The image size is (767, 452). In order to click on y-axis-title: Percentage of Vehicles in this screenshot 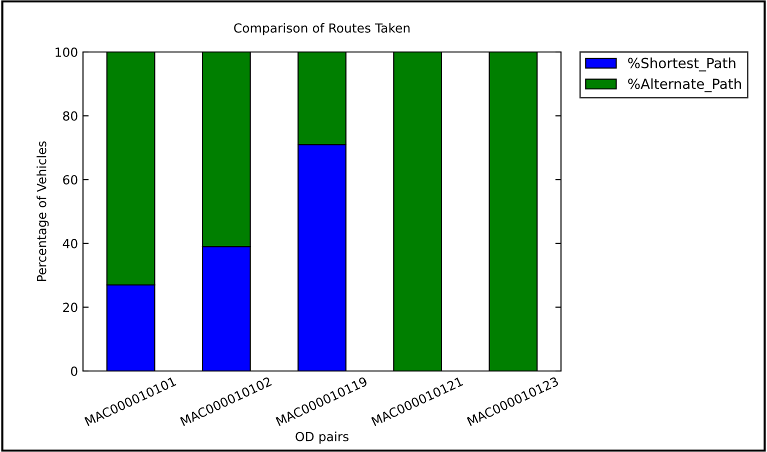, I will do `click(42, 211)`.